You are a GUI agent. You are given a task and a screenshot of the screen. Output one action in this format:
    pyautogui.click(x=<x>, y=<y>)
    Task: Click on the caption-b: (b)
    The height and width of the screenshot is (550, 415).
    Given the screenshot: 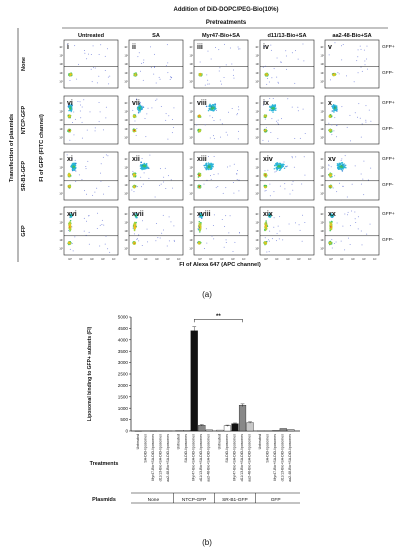 What is the action you would take?
    pyautogui.click(x=207, y=542)
    